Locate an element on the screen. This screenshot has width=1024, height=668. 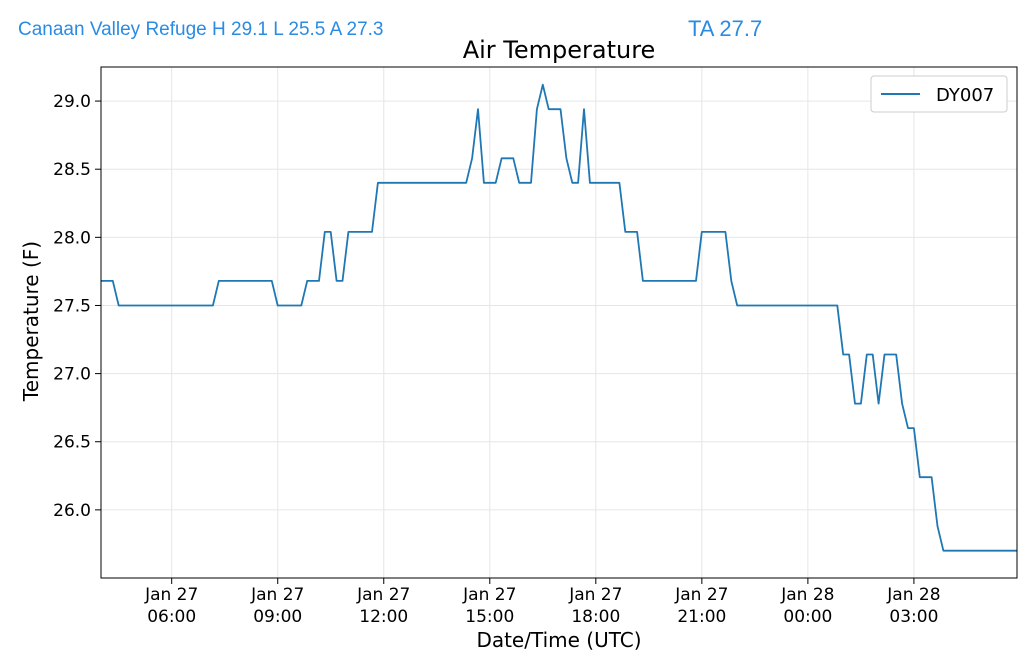
y-tick-label: 27.5 is located at coordinates (72, 306).